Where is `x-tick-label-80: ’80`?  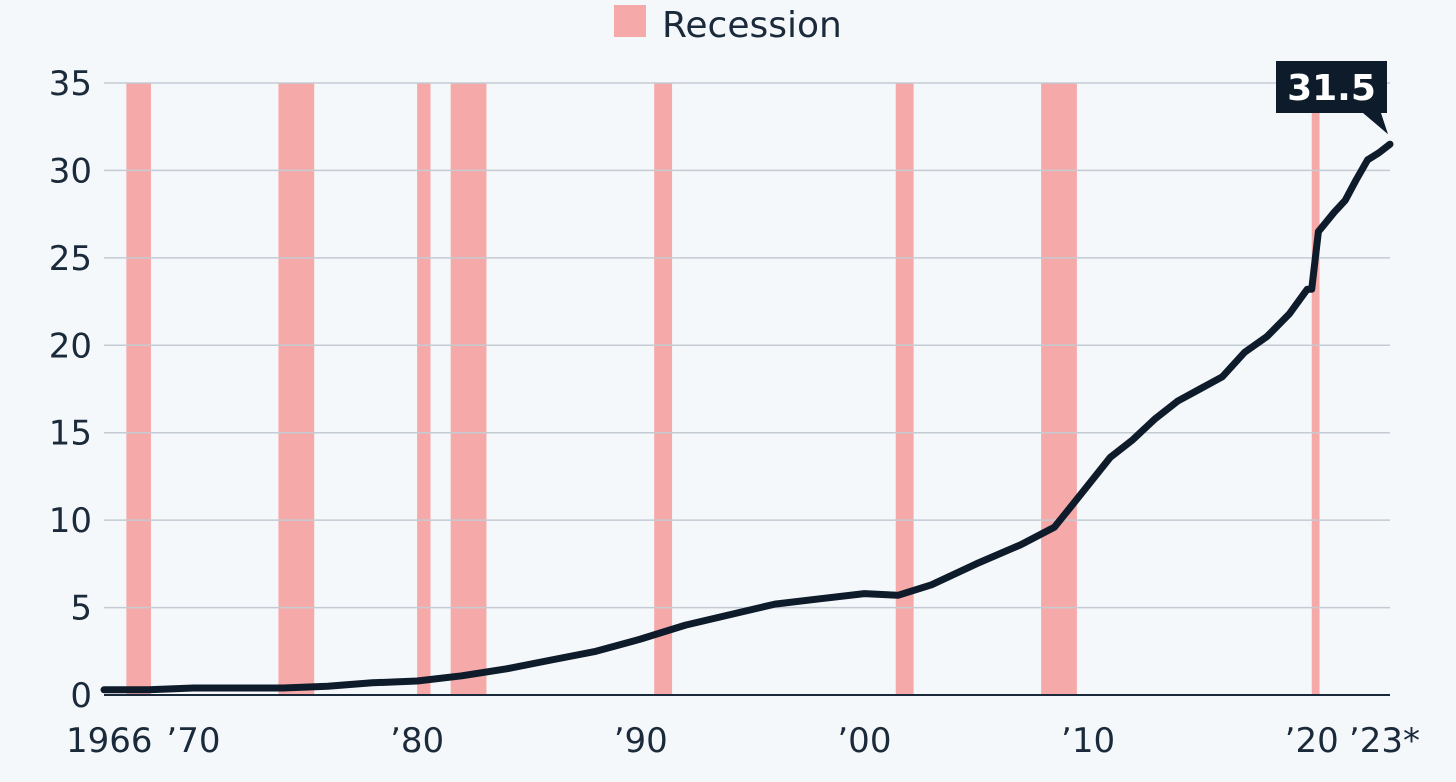
x-tick-label-80: ’80 is located at coordinates (417, 741).